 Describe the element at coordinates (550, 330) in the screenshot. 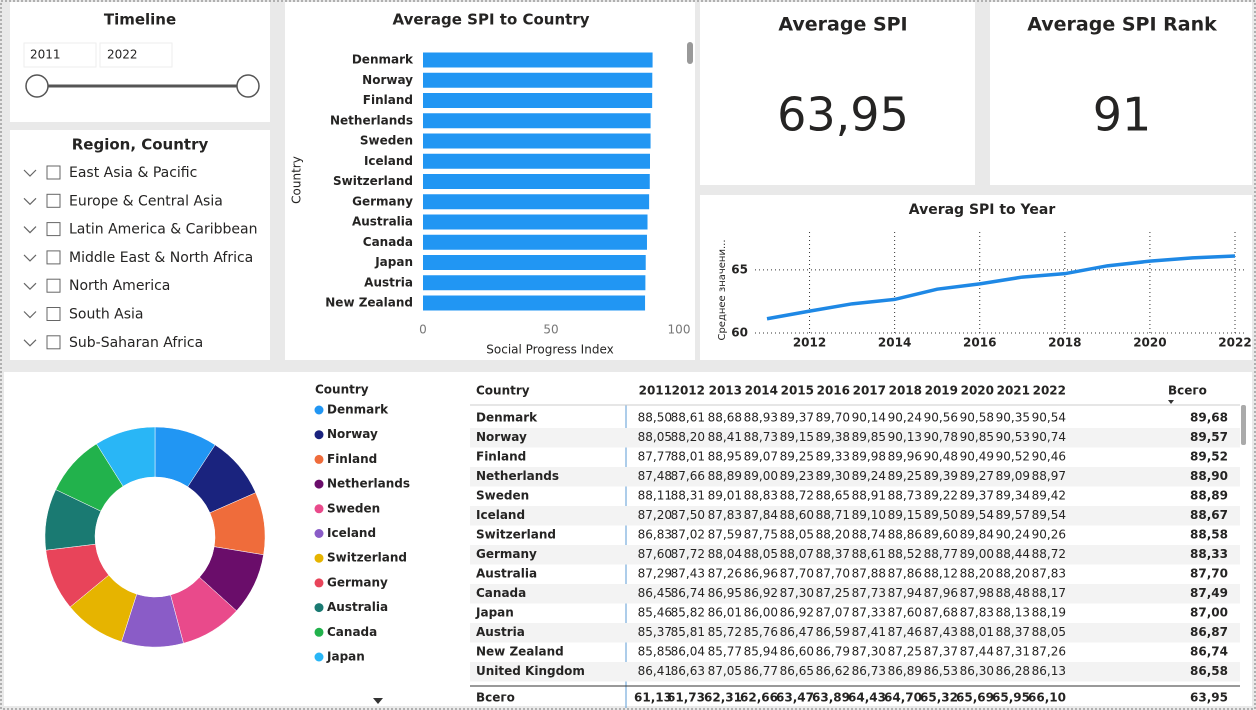

I see `x-tick-label: 50` at that location.